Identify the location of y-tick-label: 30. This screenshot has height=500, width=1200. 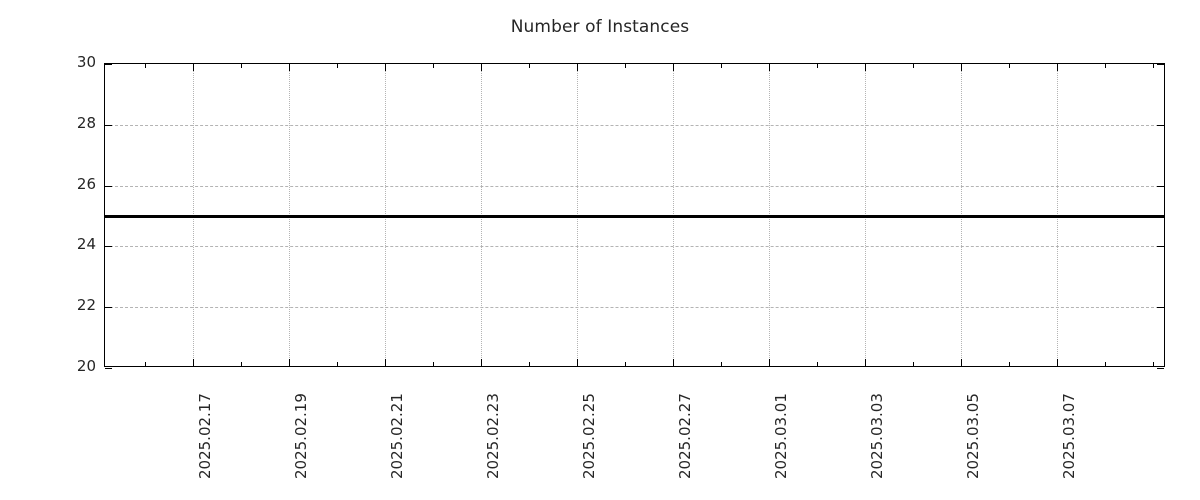
(86, 62).